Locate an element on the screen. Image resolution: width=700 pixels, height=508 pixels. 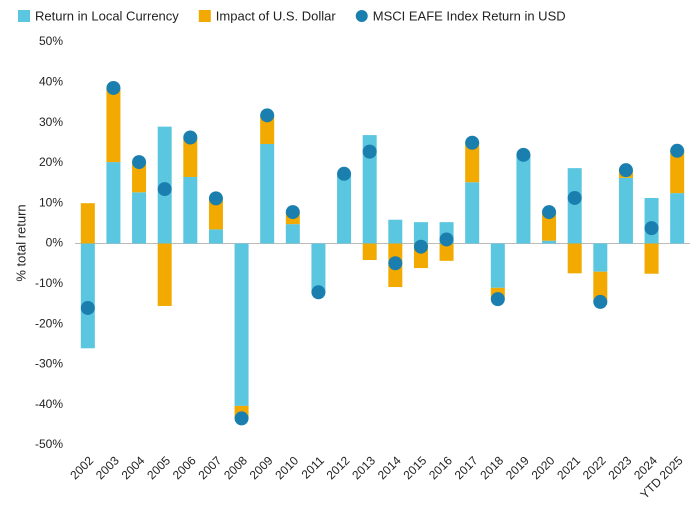
y-tick-label: -30% is located at coordinates (49, 364).